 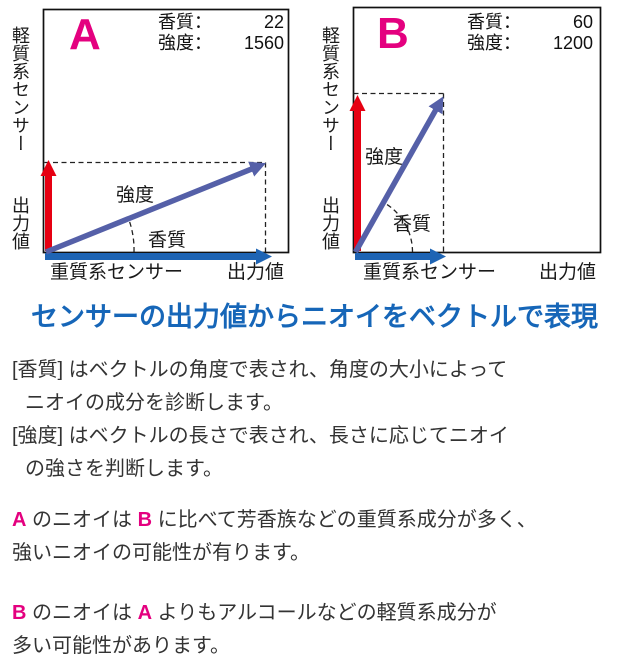 What do you see at coordinates (494, 22) in the screenshot?
I see `panel-b-quality-label: 香質：` at bounding box center [494, 22].